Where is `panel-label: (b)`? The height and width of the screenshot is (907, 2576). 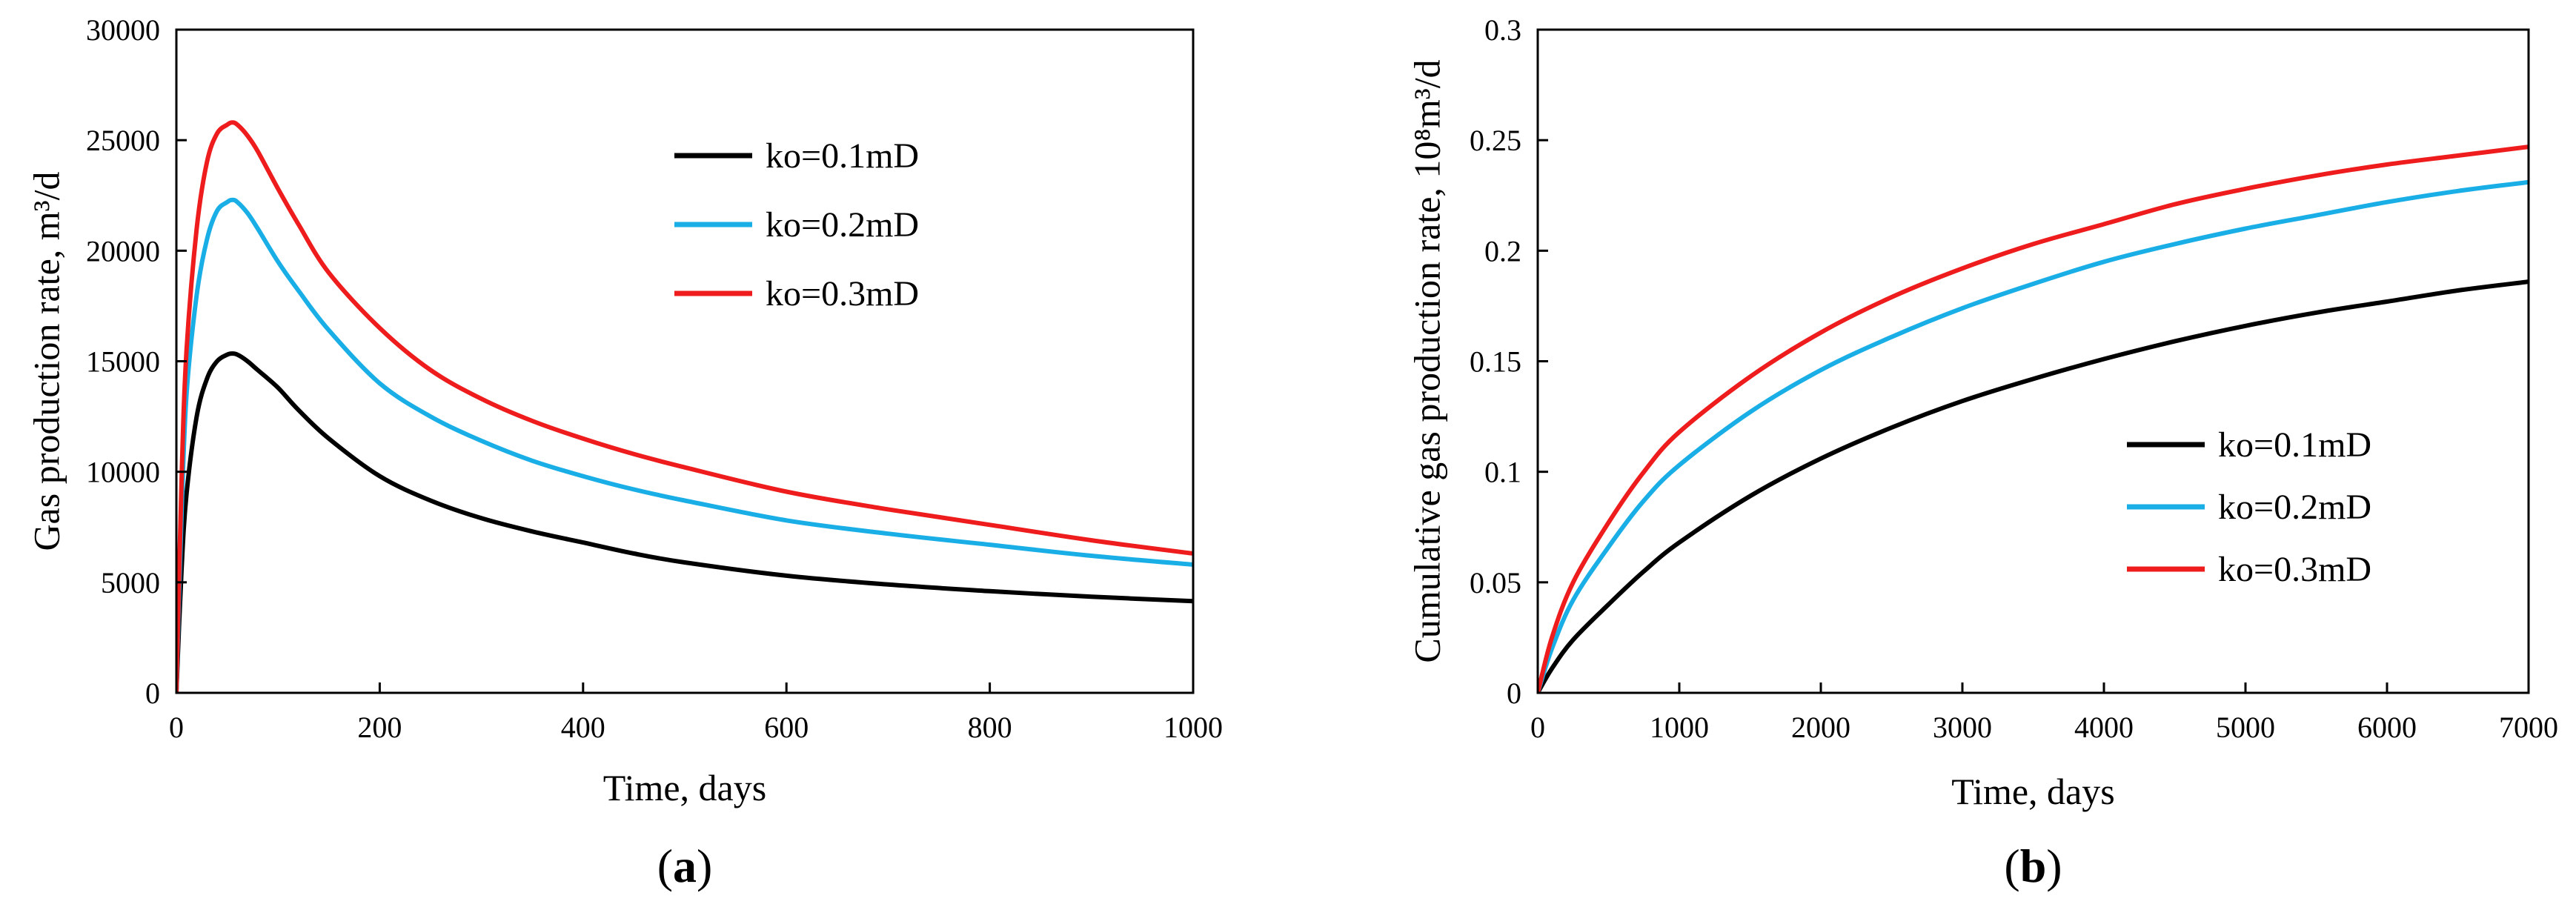
panel-label: (b) is located at coordinates (2033, 866).